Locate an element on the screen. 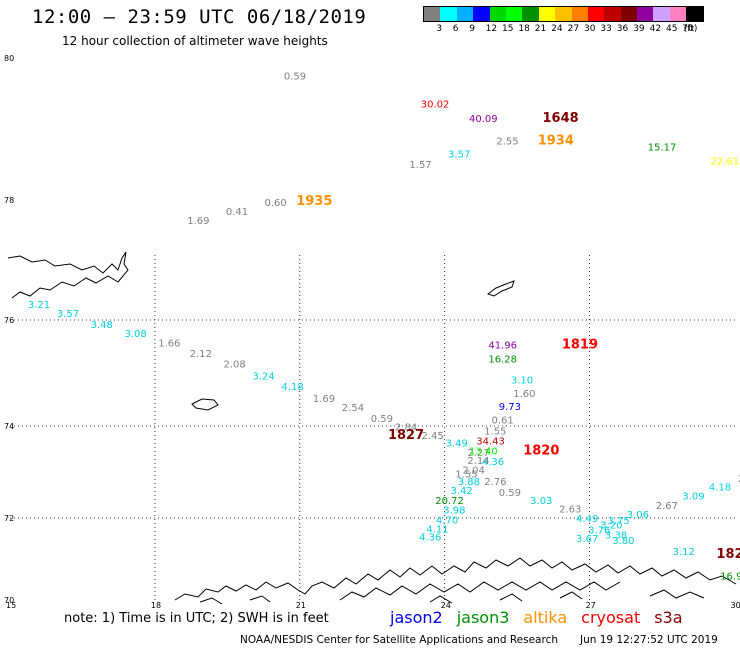 Image resolution: width=740 pixels, height=650 pixels. wave-height-value: 4.70 is located at coordinates (447, 520).